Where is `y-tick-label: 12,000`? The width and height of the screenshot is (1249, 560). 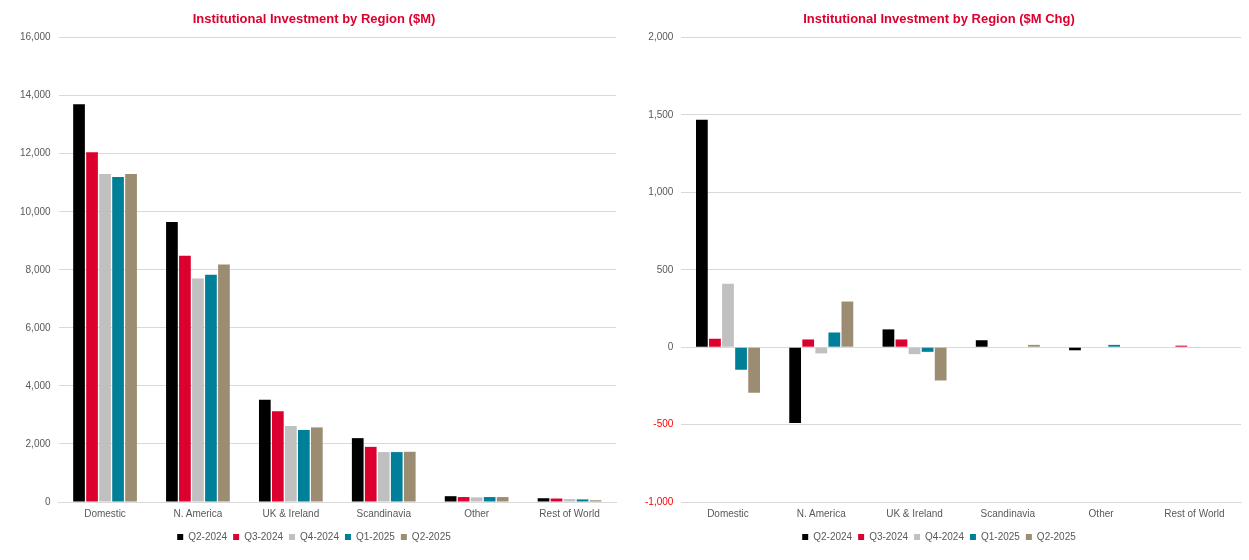
y-tick-label: 12,000 is located at coordinates (35, 153).